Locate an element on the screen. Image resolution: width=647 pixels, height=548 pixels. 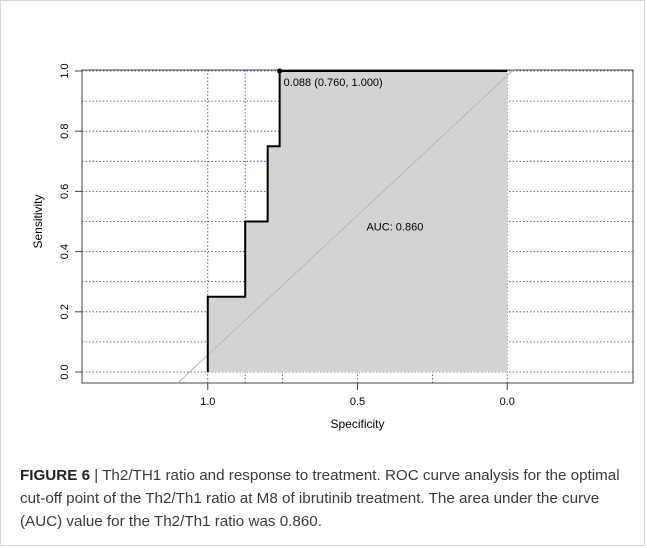
optimal-cutoff-label: 0.088 (0.760, 1.000) is located at coordinates (333, 83).